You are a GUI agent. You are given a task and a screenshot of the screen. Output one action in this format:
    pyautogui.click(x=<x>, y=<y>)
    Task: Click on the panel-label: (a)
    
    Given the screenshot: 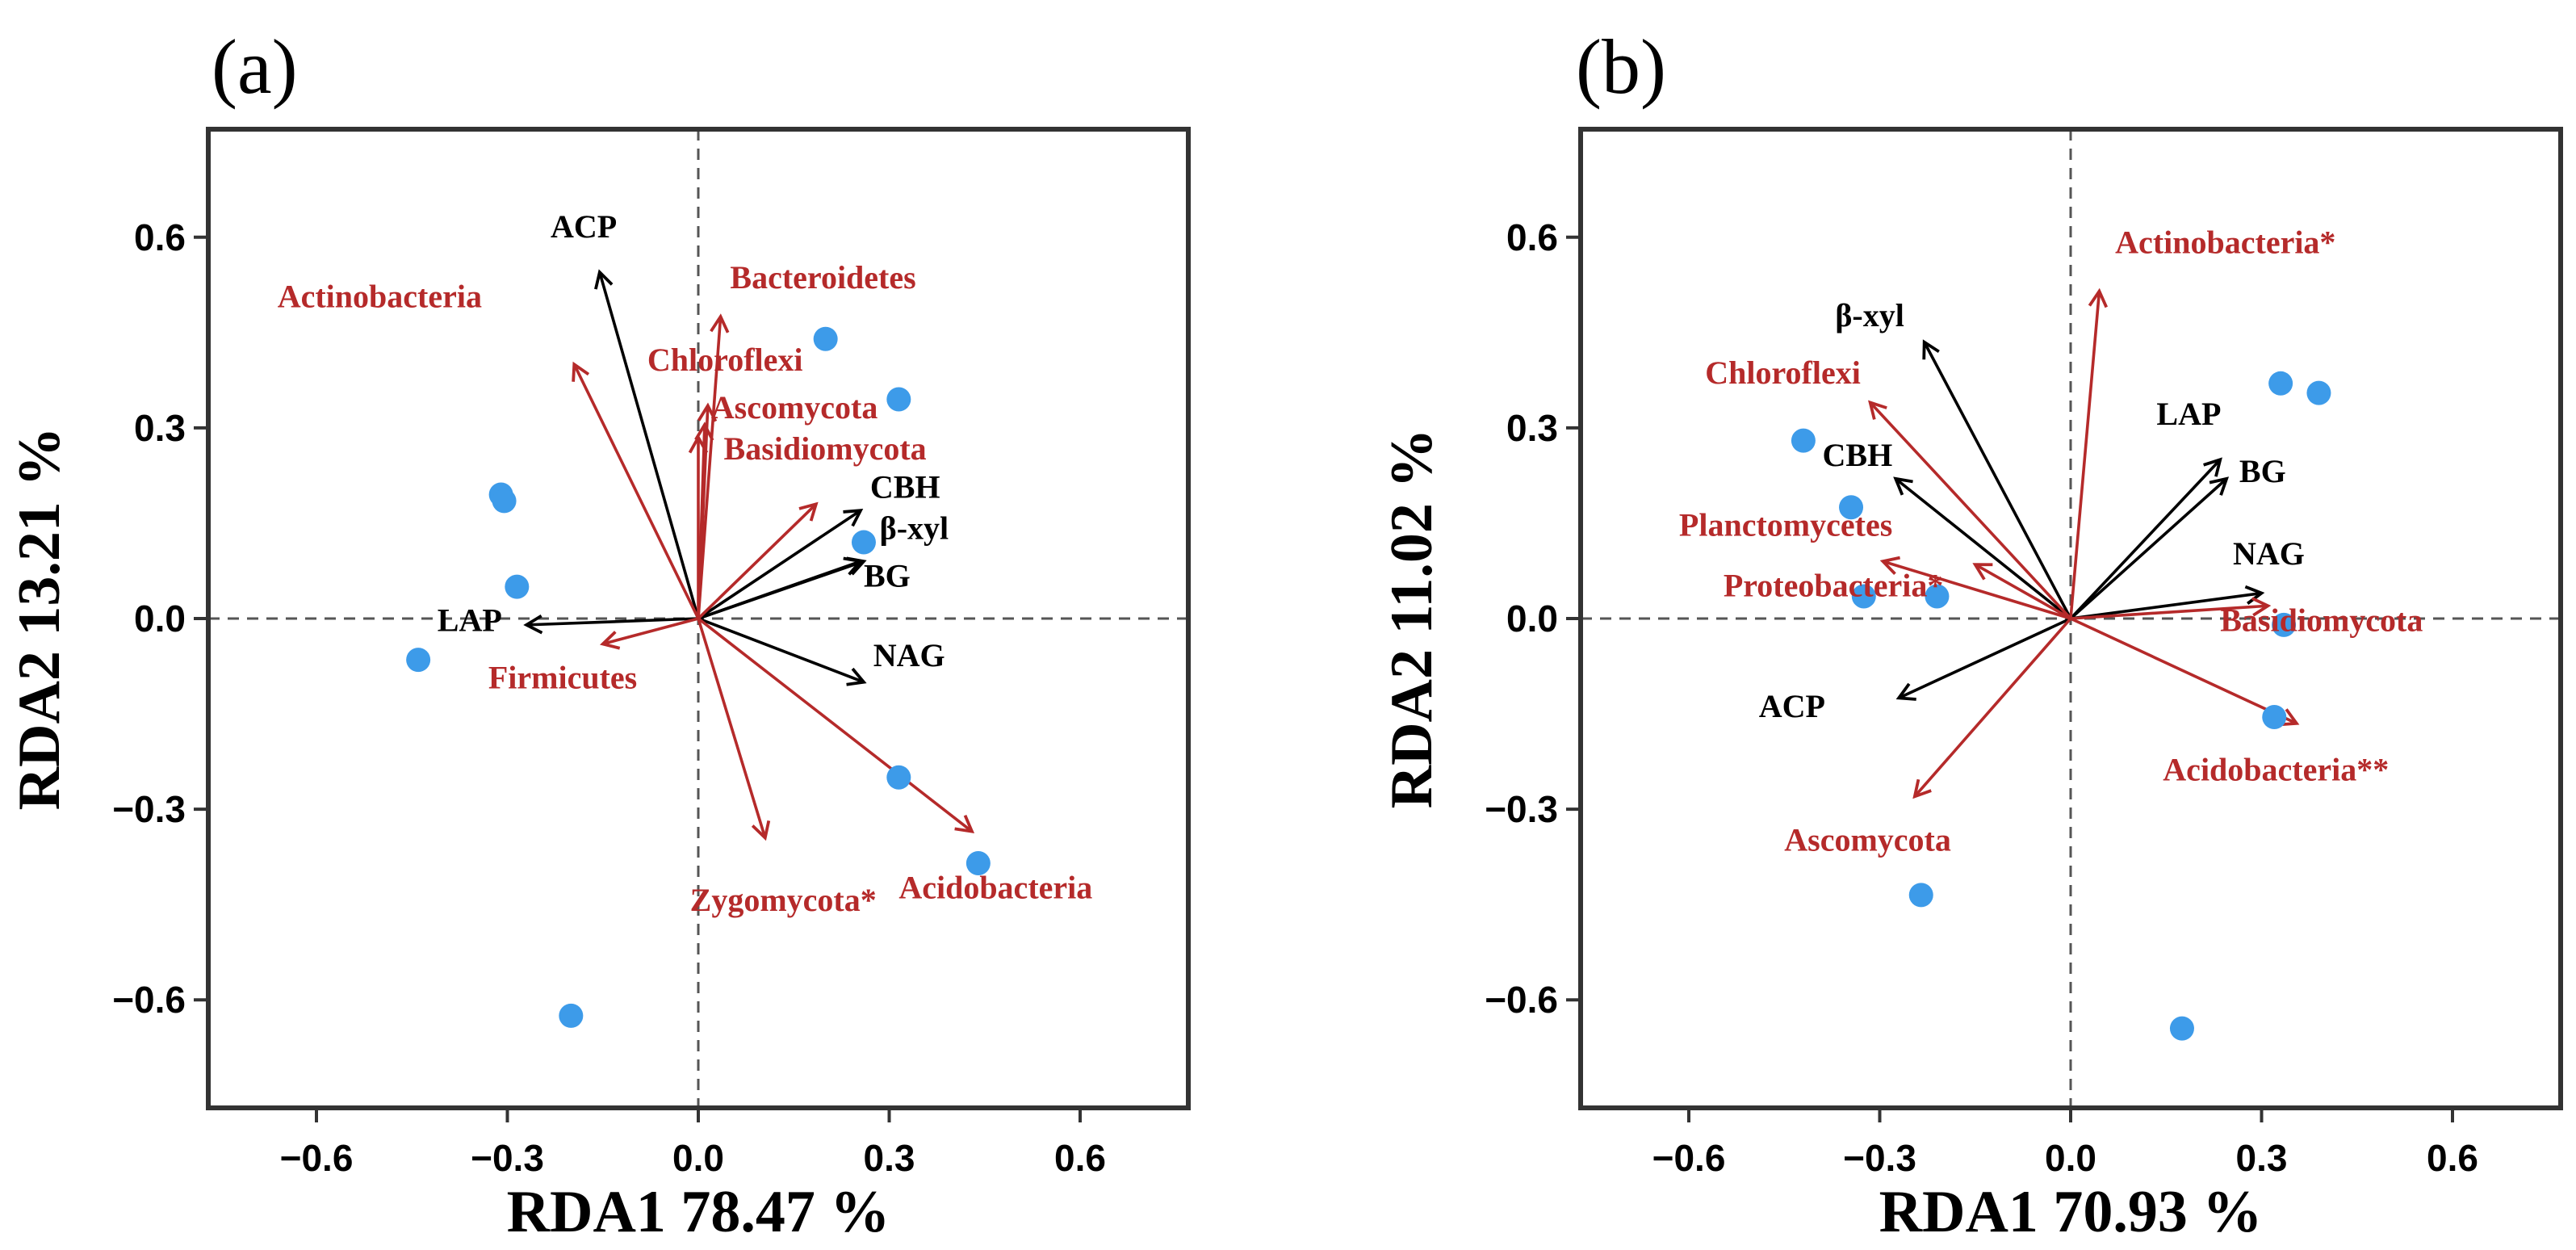 What is the action you would take?
    pyautogui.click(x=255, y=66)
    